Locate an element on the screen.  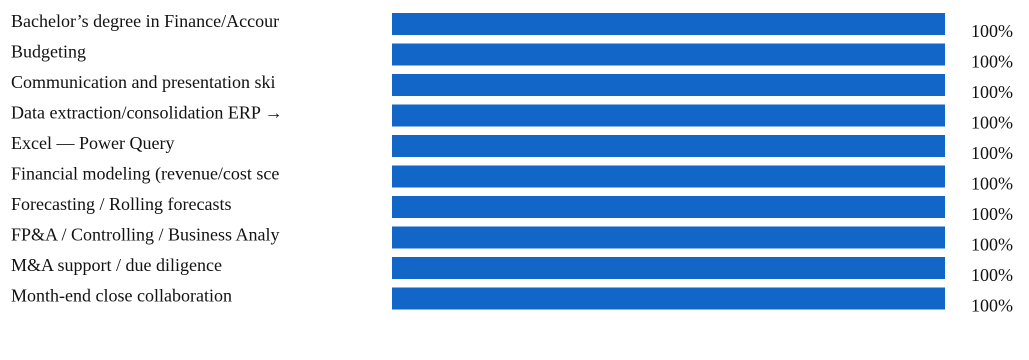
category-label: Month-end close collaboration is located at coordinates (121, 296).